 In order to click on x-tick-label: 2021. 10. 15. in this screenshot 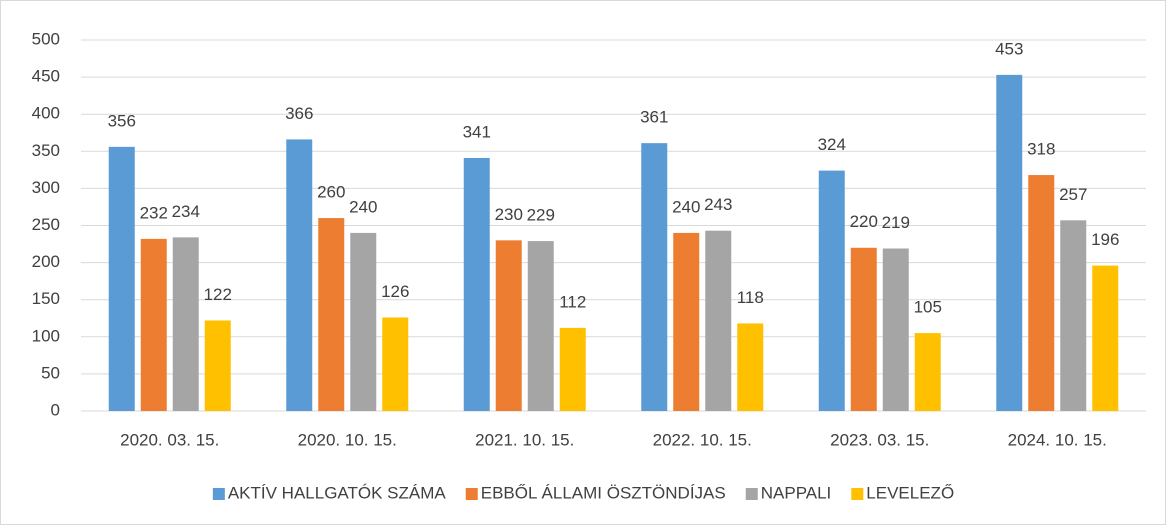, I will do `click(524, 439)`.